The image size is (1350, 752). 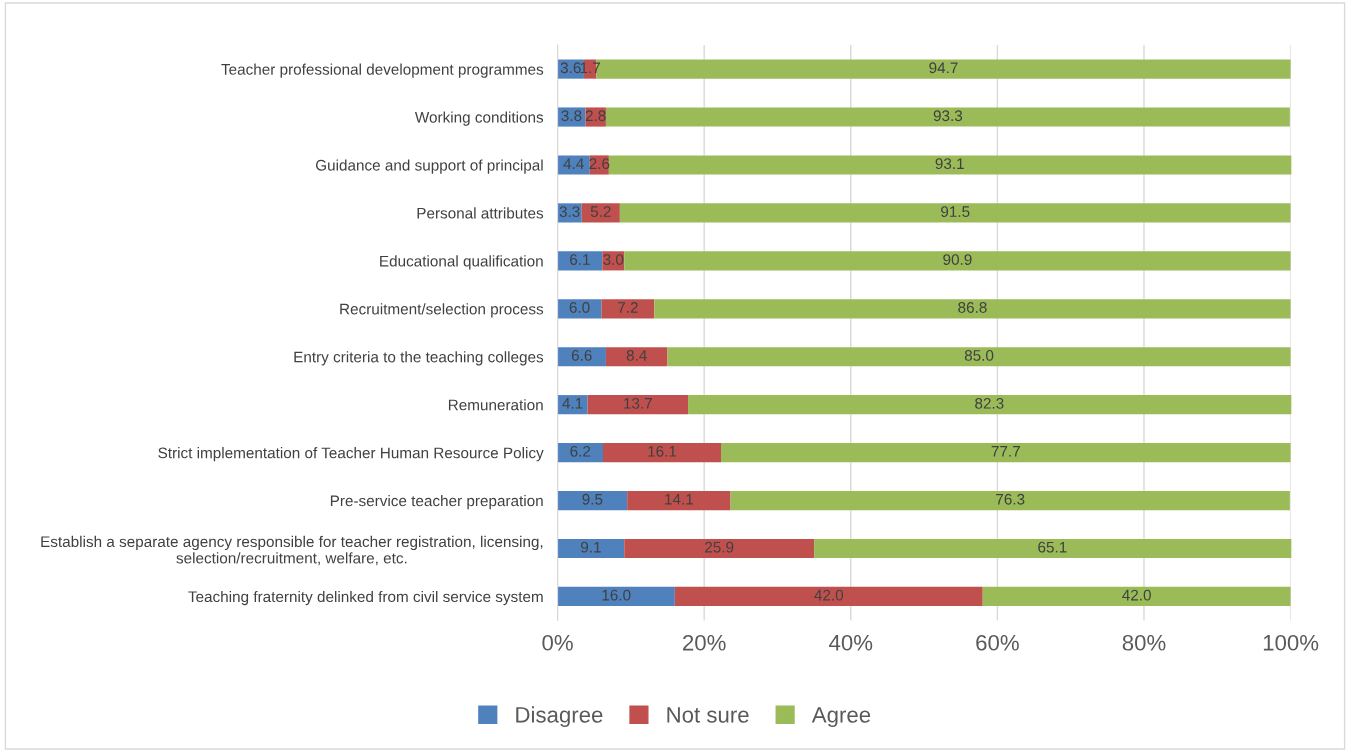 I want to click on data-label: 86.8, so click(x=972, y=307).